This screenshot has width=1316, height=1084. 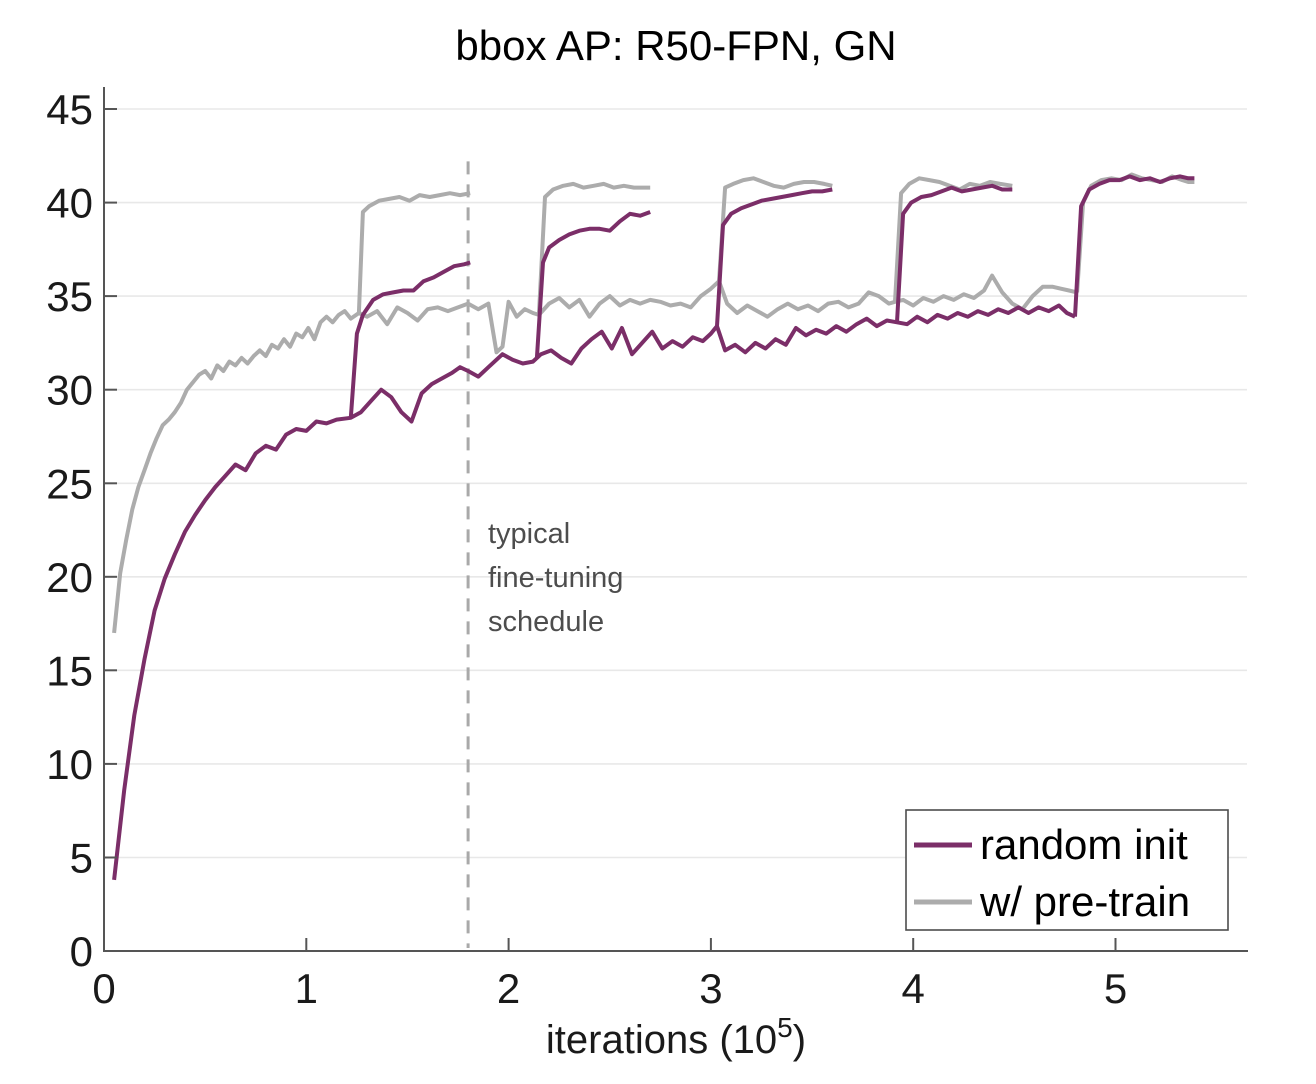 I want to click on x-tick-label-5: 5, so click(x=1115, y=988).